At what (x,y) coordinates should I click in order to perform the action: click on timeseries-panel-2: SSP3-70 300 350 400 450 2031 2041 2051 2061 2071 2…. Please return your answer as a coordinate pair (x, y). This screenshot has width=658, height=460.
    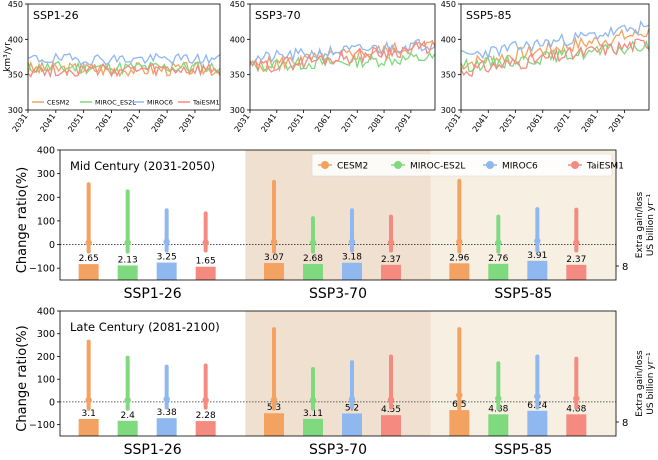
    Looking at the image, I should click on (333, 67).